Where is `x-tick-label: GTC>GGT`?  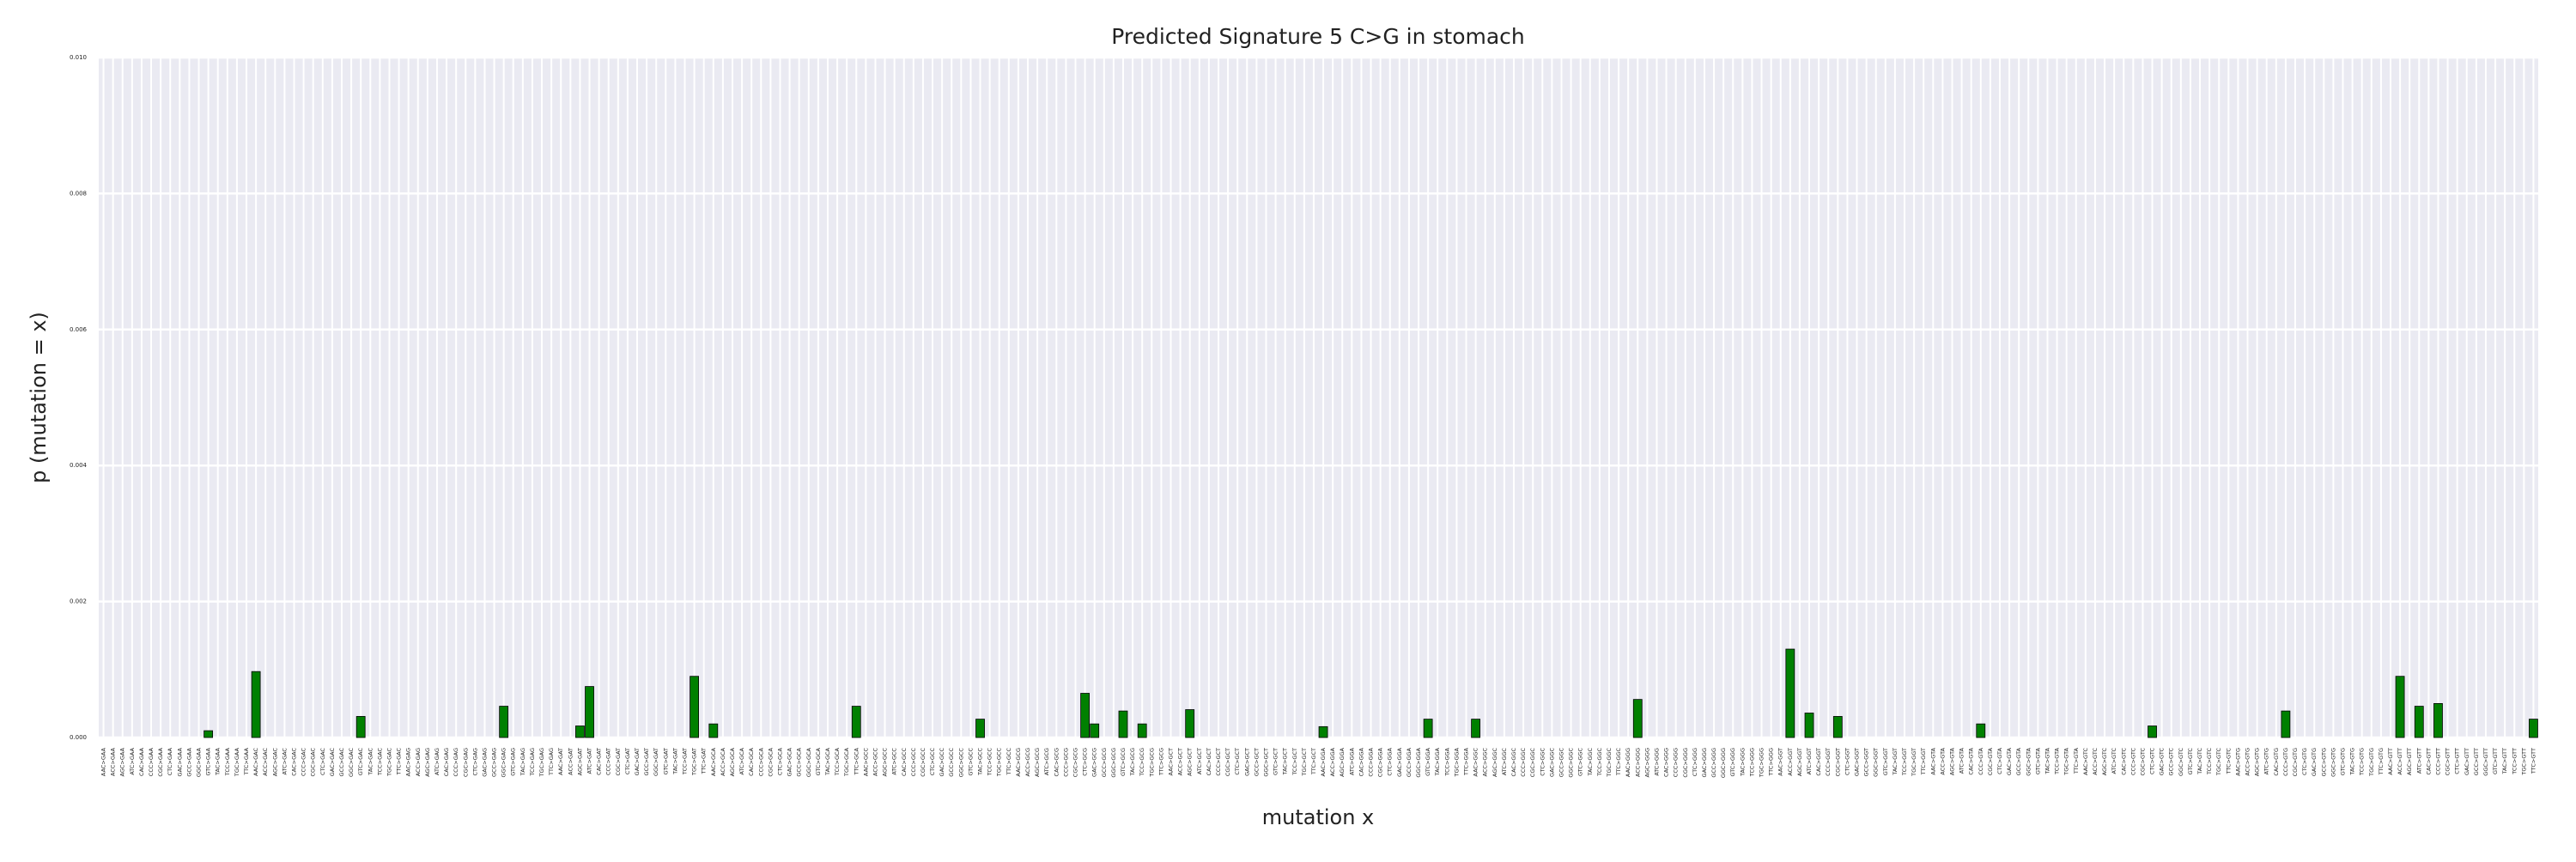 x-tick-label: GTC>GGT is located at coordinates (1886, 761).